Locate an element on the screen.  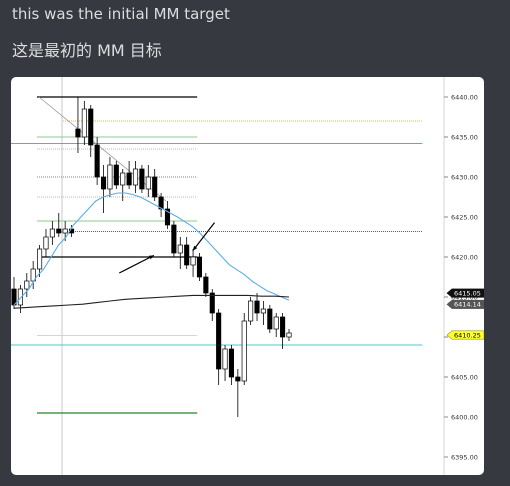
price-axis-label: 6420.00 is located at coordinates (464, 257).